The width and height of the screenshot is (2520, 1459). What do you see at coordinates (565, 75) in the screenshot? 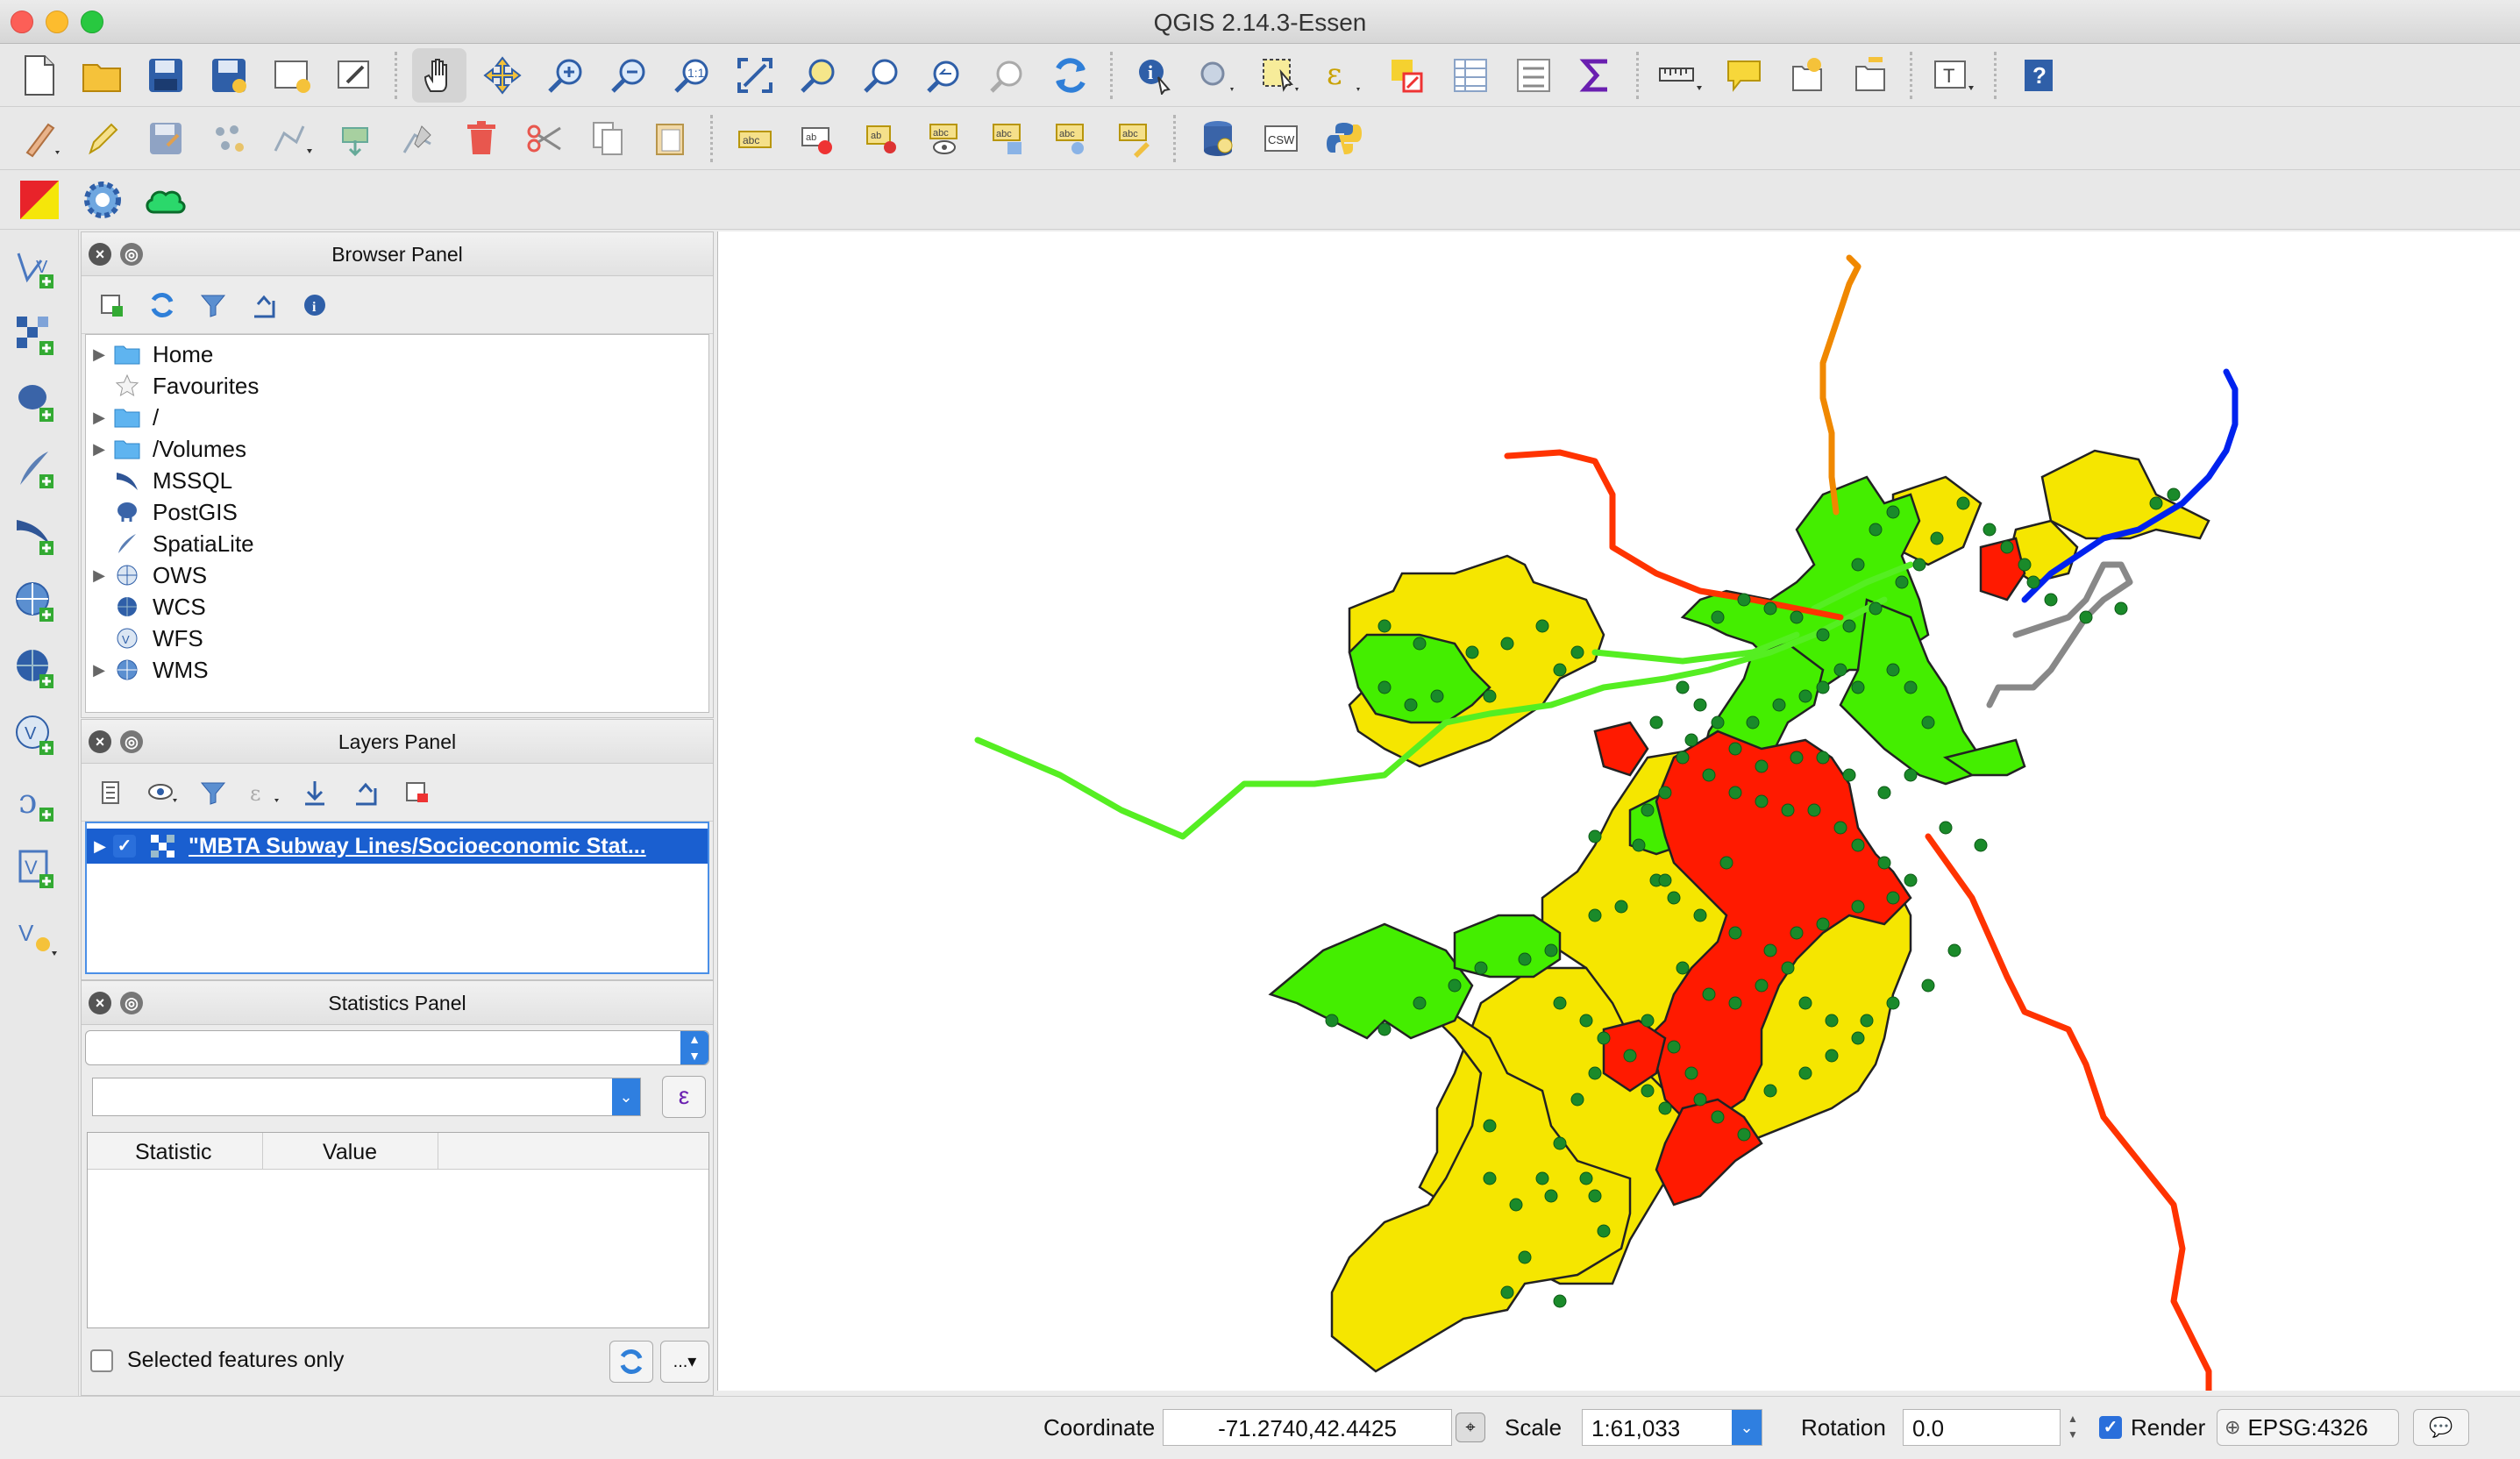
I see `zoom-in-icon` at bounding box center [565, 75].